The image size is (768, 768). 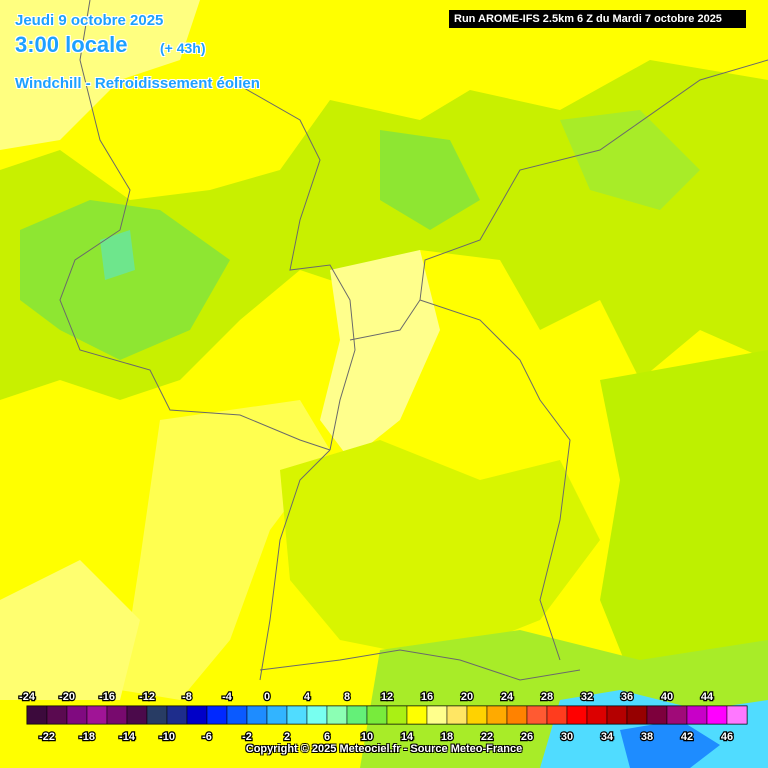 What do you see at coordinates (427, 697) in the screenshot?
I see `colorbar-label: 16` at bounding box center [427, 697].